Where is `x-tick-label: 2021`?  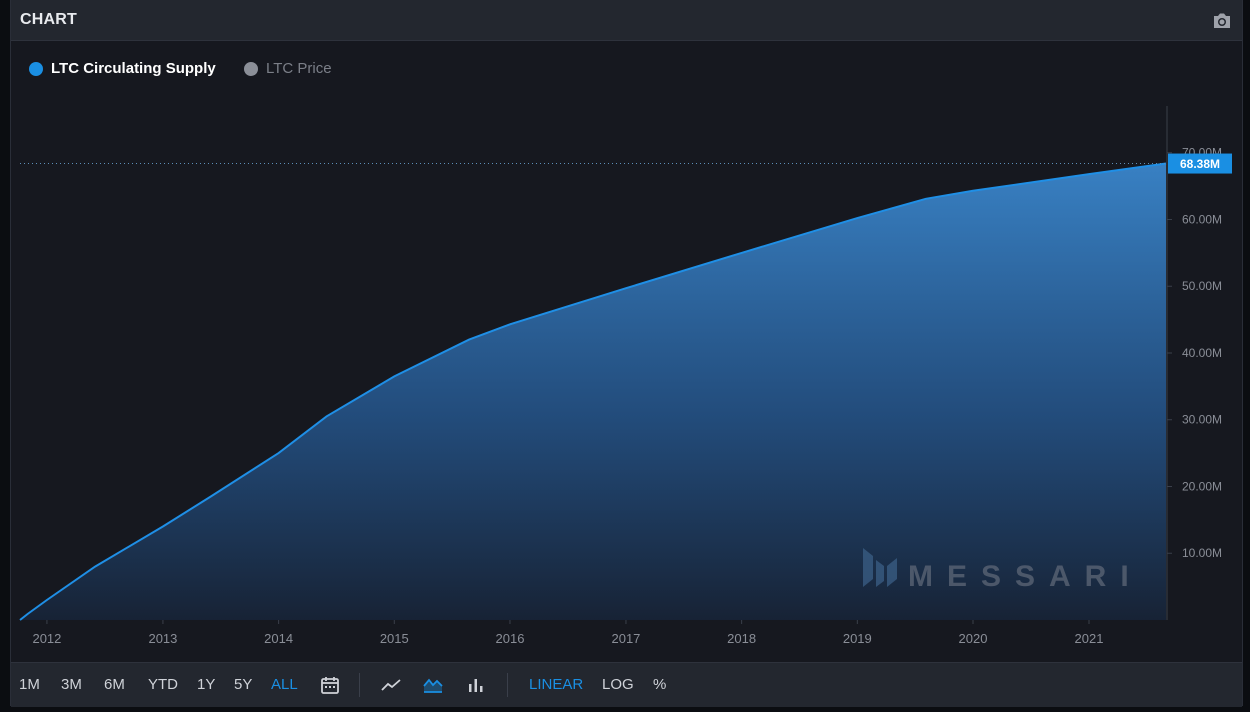 x-tick-label: 2021 is located at coordinates (1089, 638).